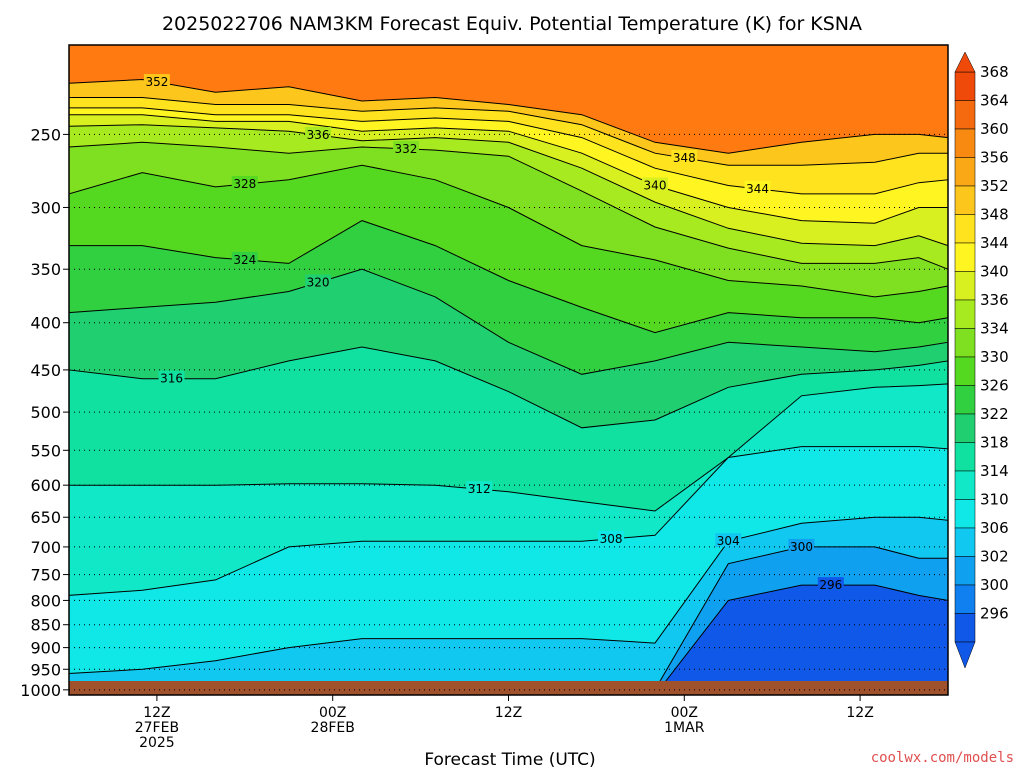 This screenshot has width=1024, height=768. I want to click on y-tick-label: 400, so click(45, 323).